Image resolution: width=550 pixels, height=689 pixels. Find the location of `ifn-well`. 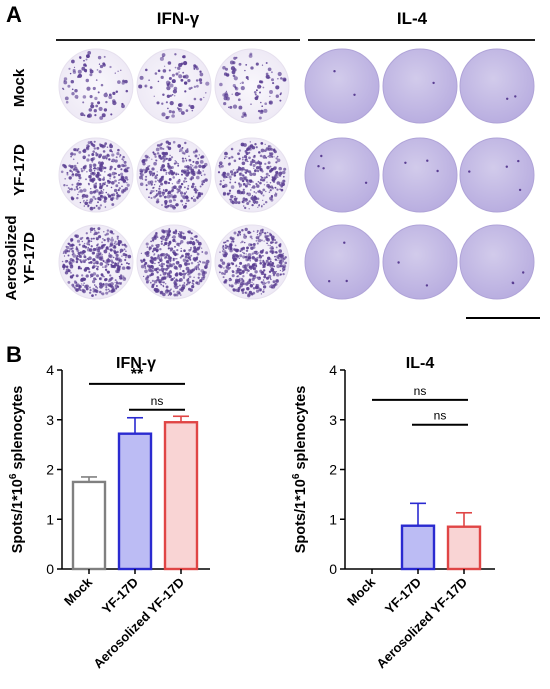

ifn-well is located at coordinates (252, 86).